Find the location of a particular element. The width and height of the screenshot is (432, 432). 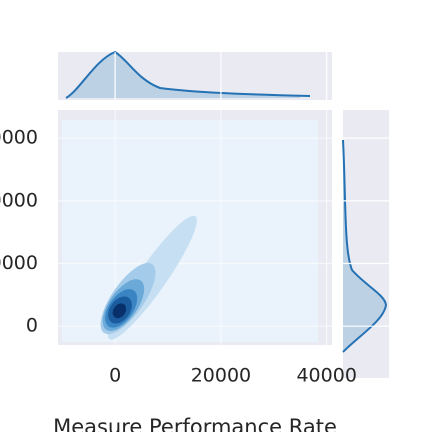

y-tick-label: 0 is located at coordinates (32, 326).